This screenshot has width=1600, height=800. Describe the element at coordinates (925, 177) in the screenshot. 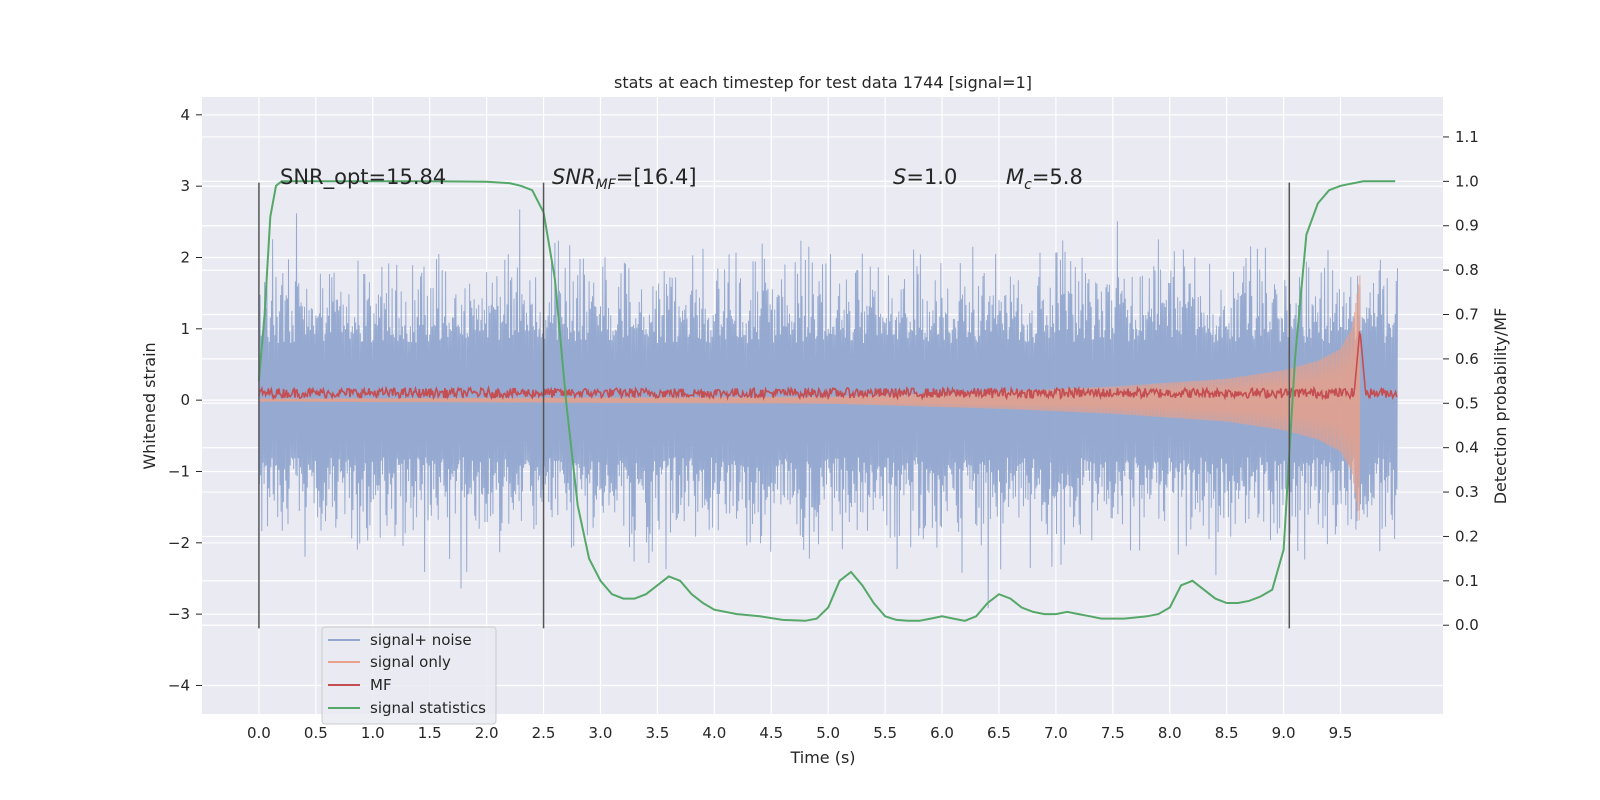

I see `annotation-s-value: S=1.0` at that location.